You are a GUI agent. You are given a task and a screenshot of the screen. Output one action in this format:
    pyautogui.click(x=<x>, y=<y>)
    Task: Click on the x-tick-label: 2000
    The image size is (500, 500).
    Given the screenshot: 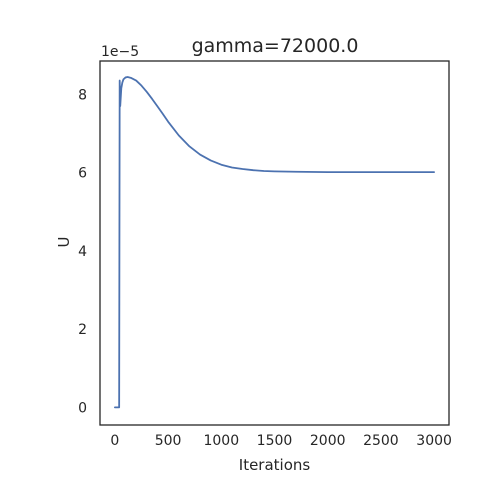 What is the action you would take?
    pyautogui.click(x=328, y=441)
    